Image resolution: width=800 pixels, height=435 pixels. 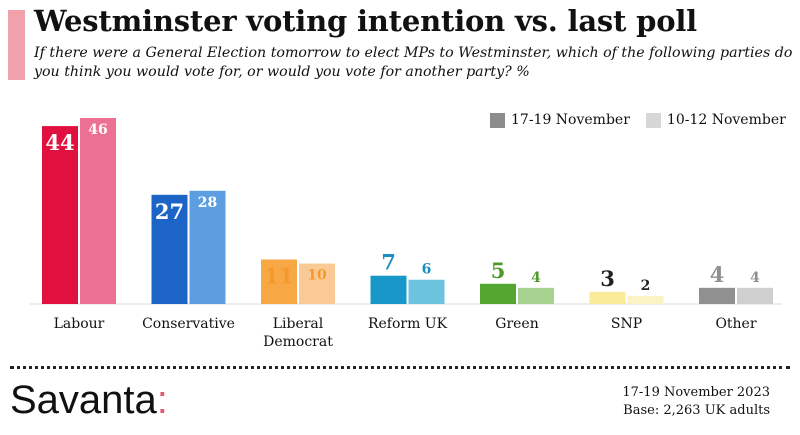 I want to click on legend: 17-19 November 10-12 November, so click(x=645, y=120).